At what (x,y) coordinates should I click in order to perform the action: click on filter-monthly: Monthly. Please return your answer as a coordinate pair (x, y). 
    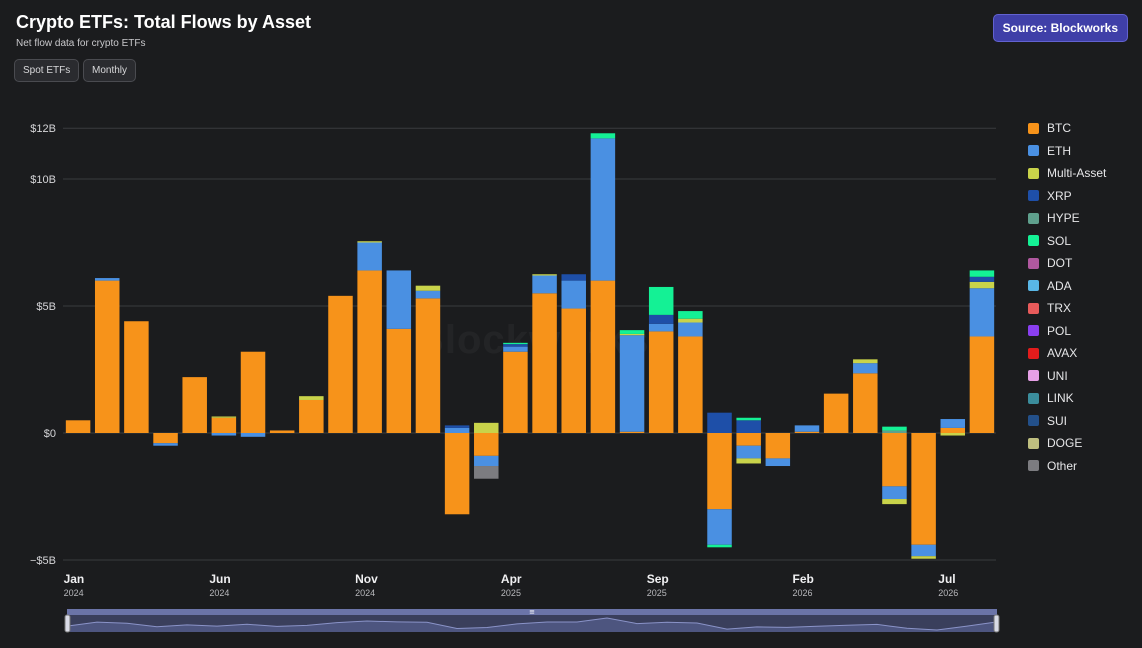
    Looking at the image, I should click on (110, 70).